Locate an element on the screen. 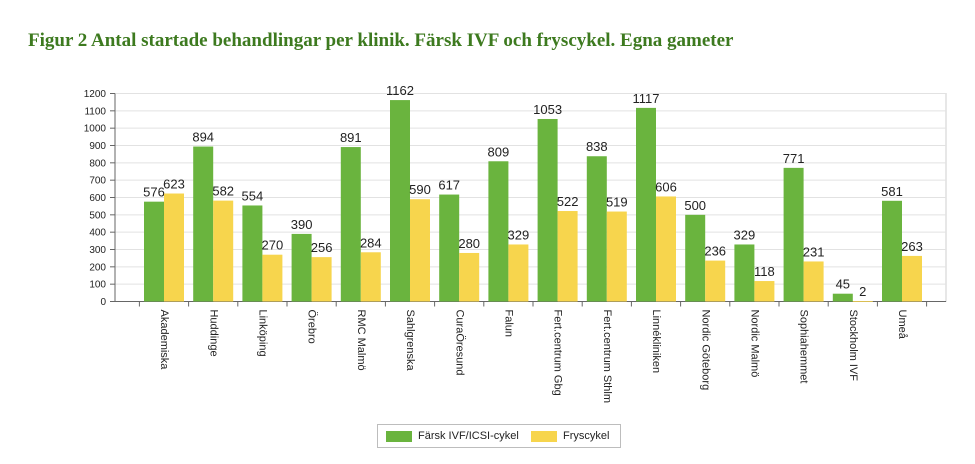 Image resolution: width=975 pixels, height=464 pixels. data-label: 390 is located at coordinates (302, 224).